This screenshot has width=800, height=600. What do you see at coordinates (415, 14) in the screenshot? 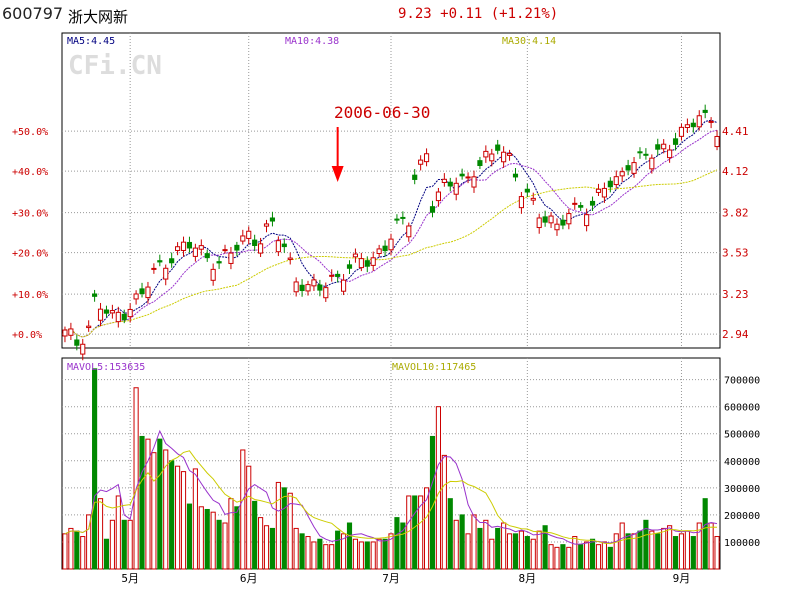
I see `last-price: 9.23` at bounding box center [415, 14].